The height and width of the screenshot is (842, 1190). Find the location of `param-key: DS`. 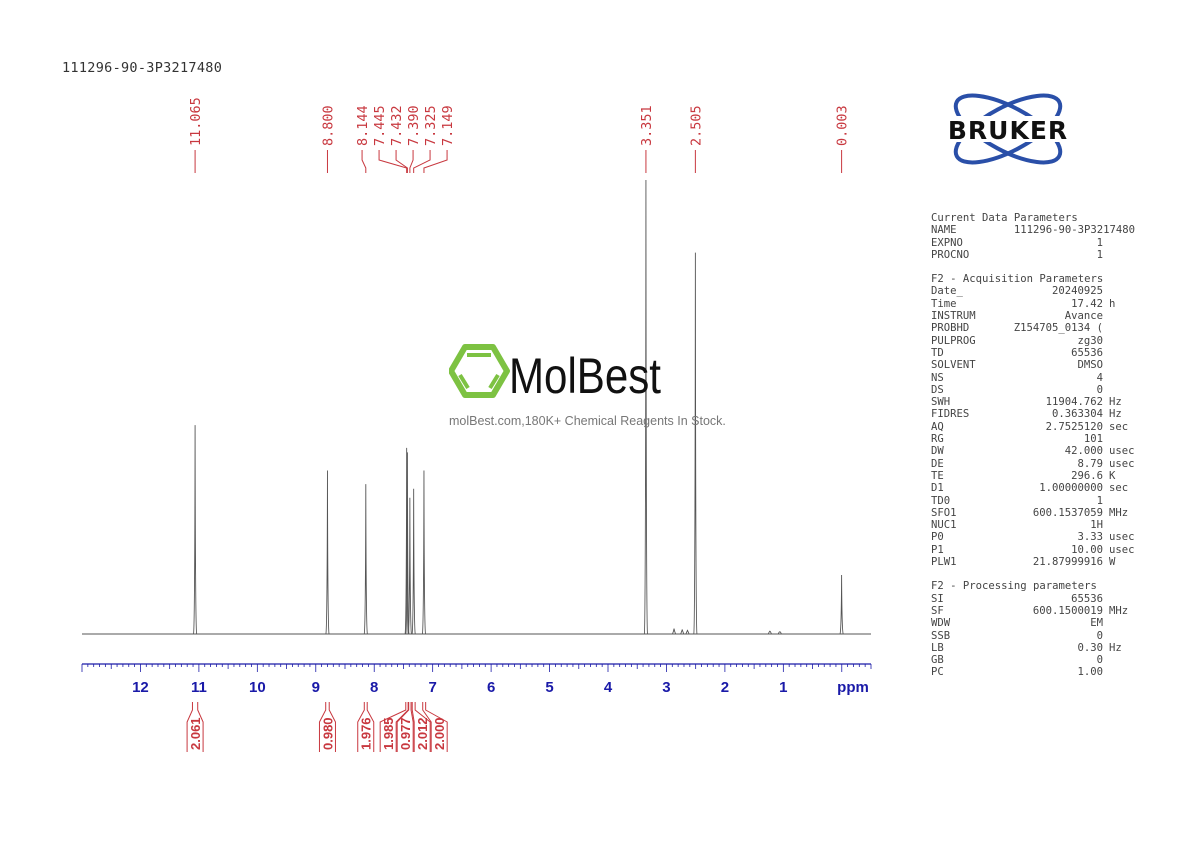

param-key: DS is located at coordinates (937, 389).